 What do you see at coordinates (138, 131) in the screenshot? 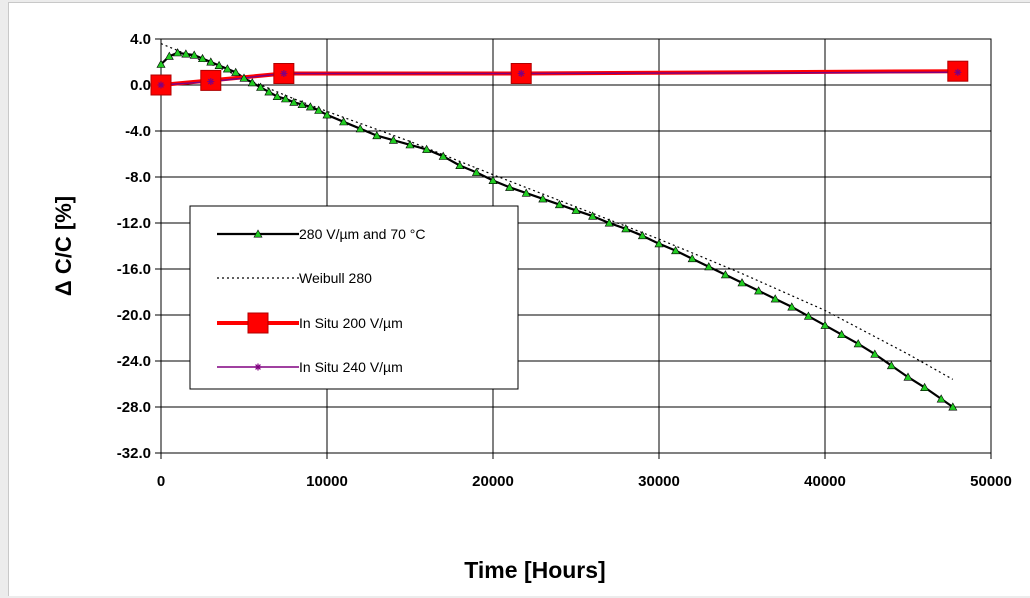
I see `y-tick-label: -4.0` at bounding box center [138, 131].